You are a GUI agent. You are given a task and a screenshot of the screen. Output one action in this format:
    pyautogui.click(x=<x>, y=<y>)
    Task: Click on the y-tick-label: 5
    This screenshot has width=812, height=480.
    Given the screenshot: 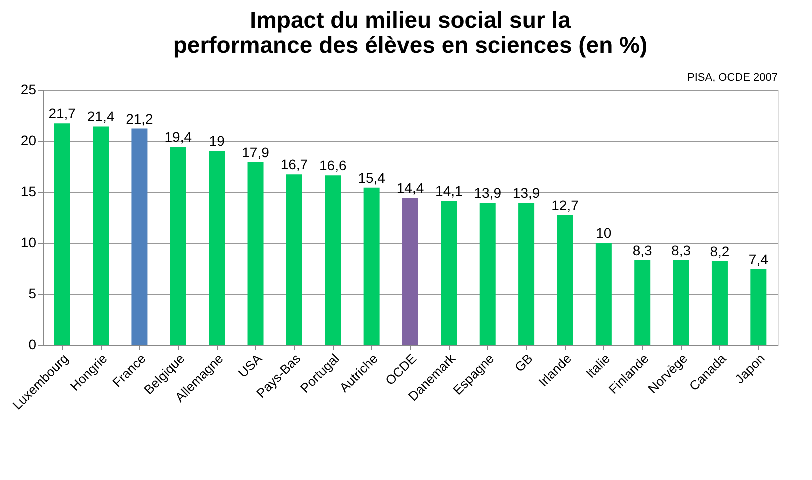 What is the action you would take?
    pyautogui.click(x=32, y=294)
    